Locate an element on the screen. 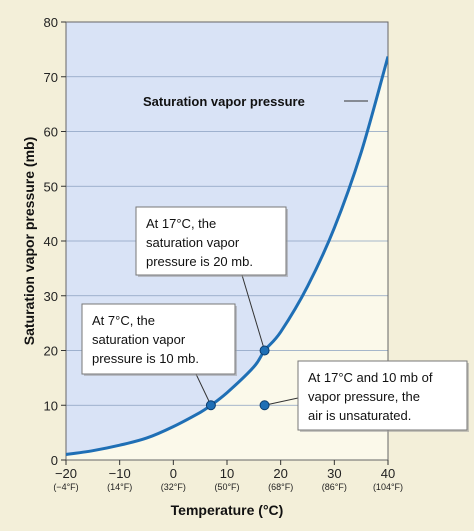 Image resolution: width=474 pixels, height=531 pixels. x-axis-title: Temperature (°C) is located at coordinates (227, 510).